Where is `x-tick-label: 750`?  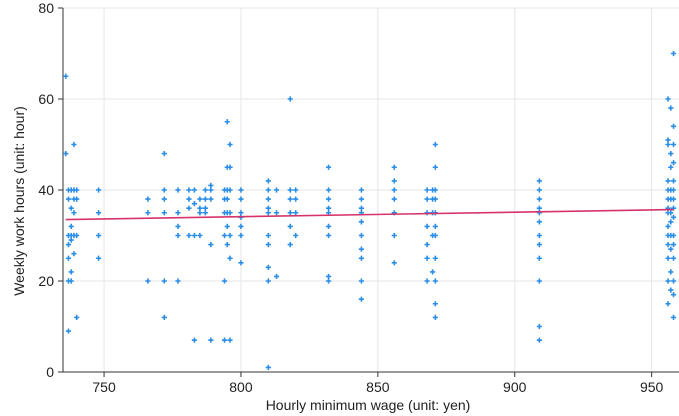 x-tick-label: 750 is located at coordinates (104, 387).